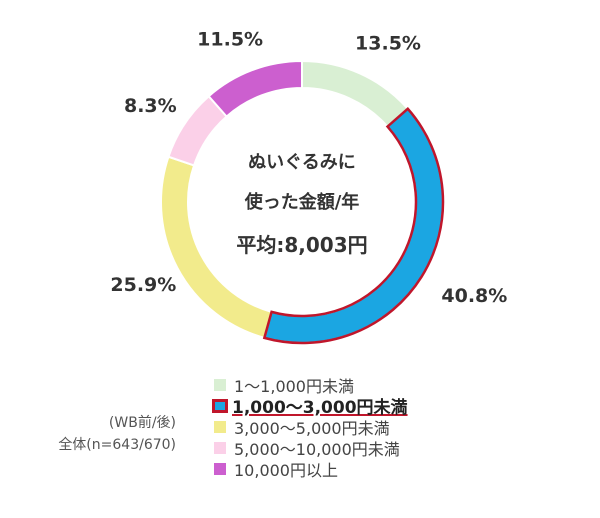 The image size is (600, 518). I want to click on legend-item: 1～1,000円未満, so click(311, 385).